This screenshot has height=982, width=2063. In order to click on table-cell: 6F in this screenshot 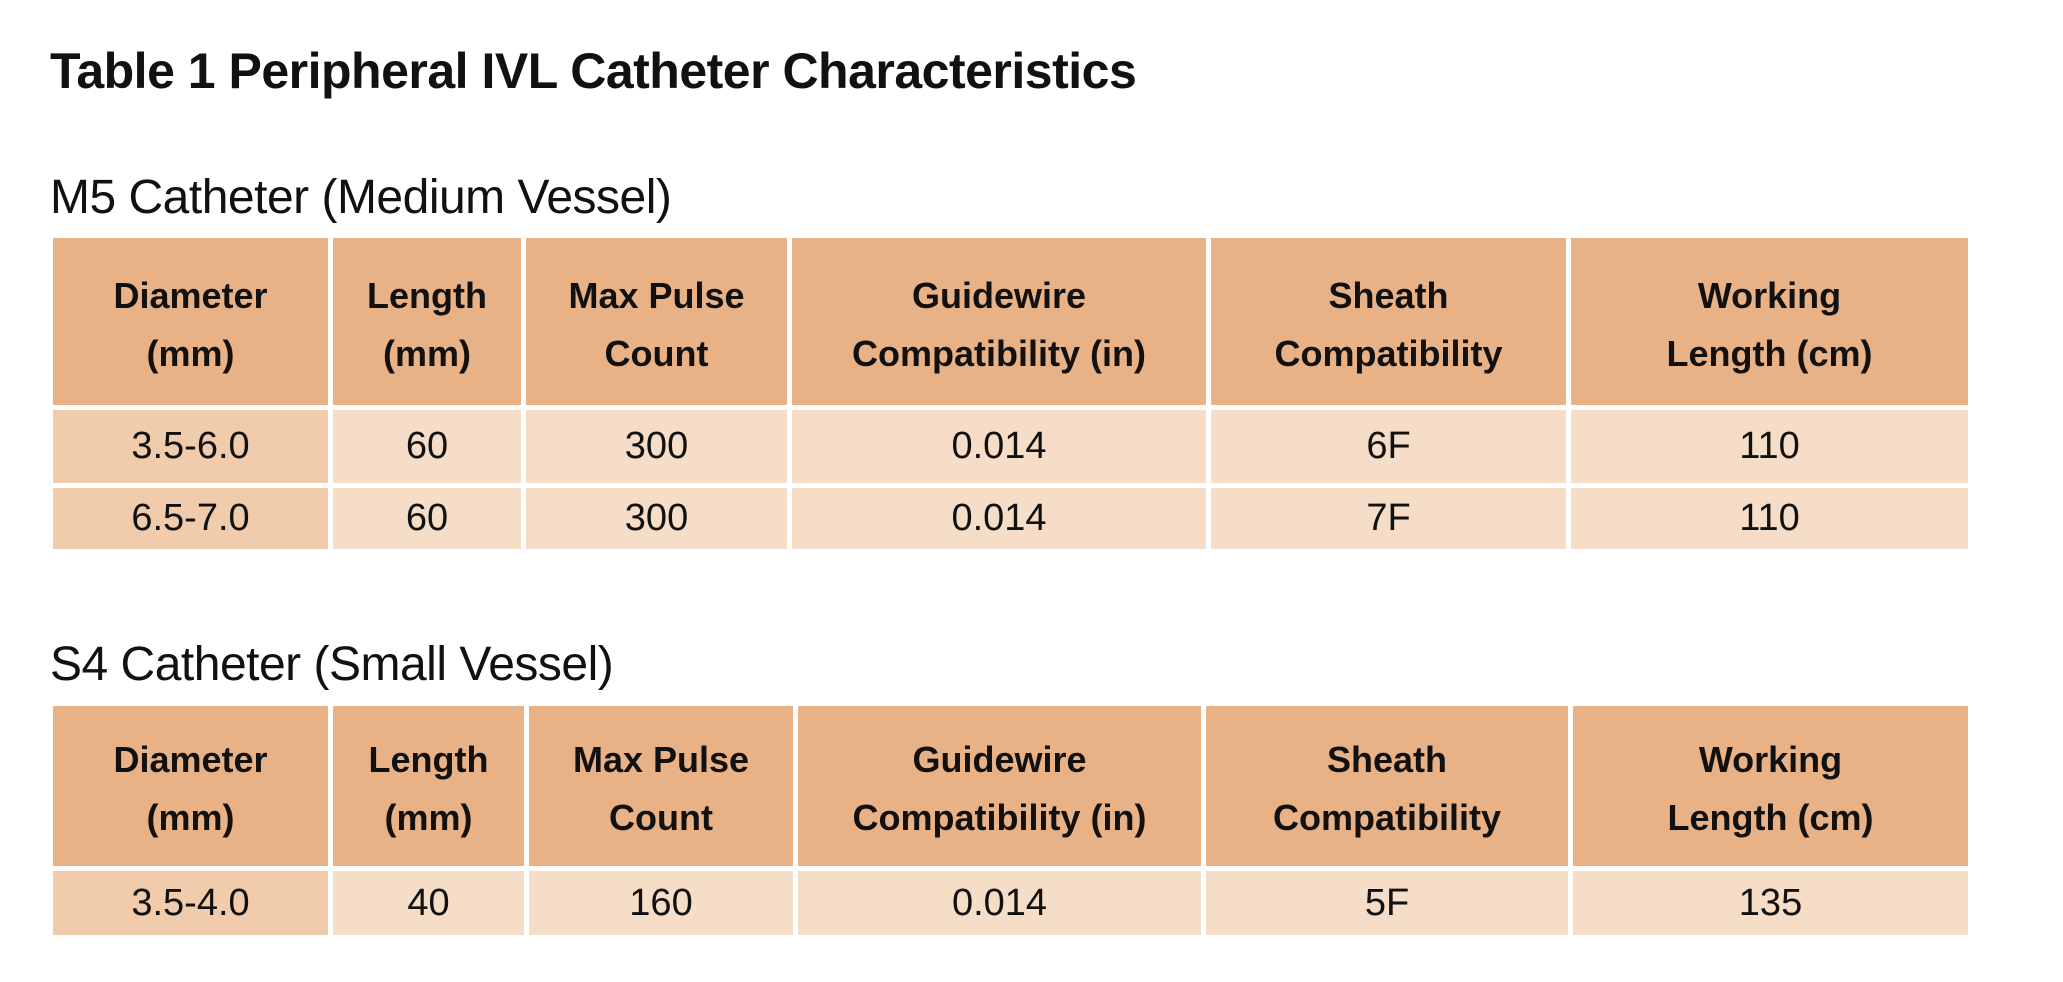, I will do `click(1388, 446)`.